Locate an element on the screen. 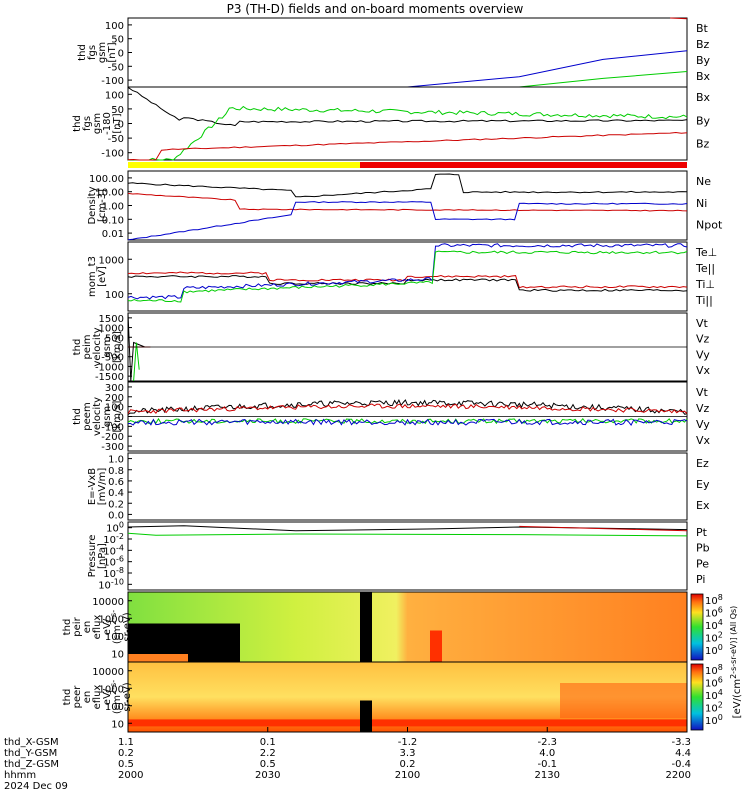 Image resolution: width=750 pixels, height=800 pixels. trace-ti-par is located at coordinates (407, 276).